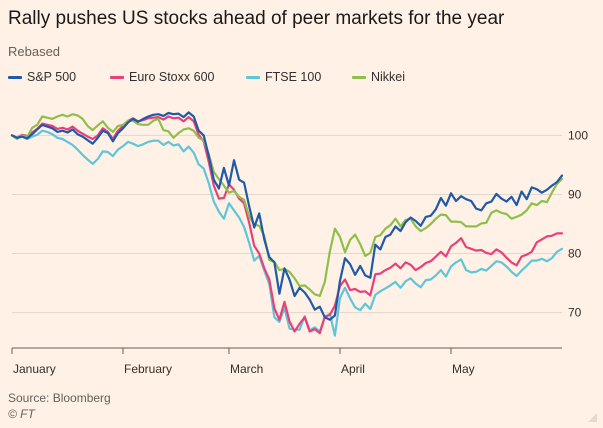 The width and height of the screenshot is (603, 428). What do you see at coordinates (148, 369) in the screenshot?
I see `x-tick-label-february: February` at bounding box center [148, 369].